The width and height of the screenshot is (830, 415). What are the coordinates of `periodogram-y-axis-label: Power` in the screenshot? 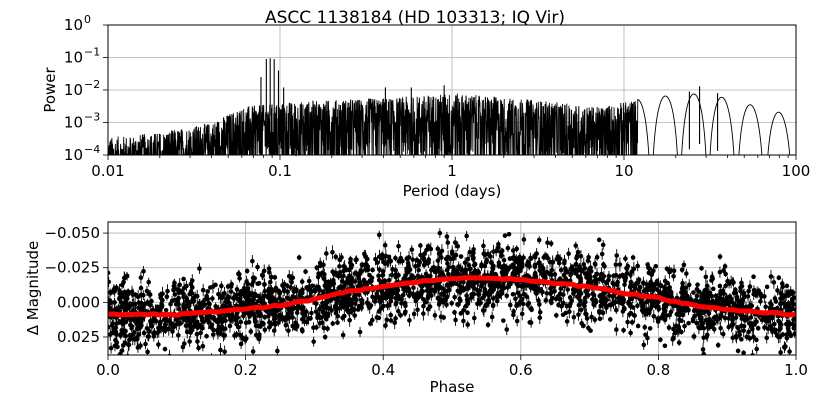 It's located at (50, 89).